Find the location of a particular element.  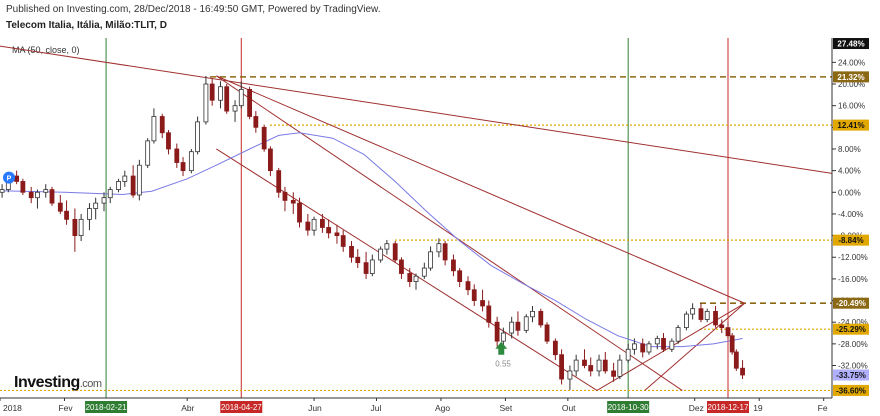

investing-logo: Investing.com is located at coordinates (58, 383).